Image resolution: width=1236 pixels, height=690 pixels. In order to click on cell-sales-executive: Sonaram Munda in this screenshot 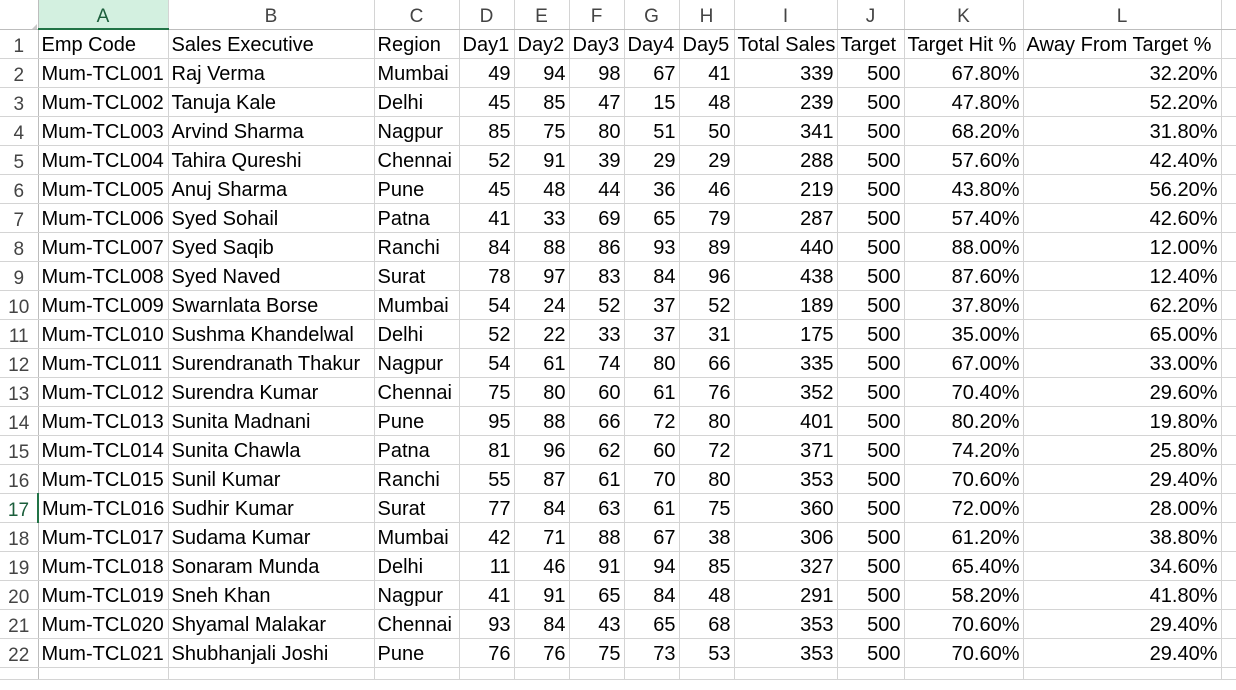, I will do `click(271, 566)`.